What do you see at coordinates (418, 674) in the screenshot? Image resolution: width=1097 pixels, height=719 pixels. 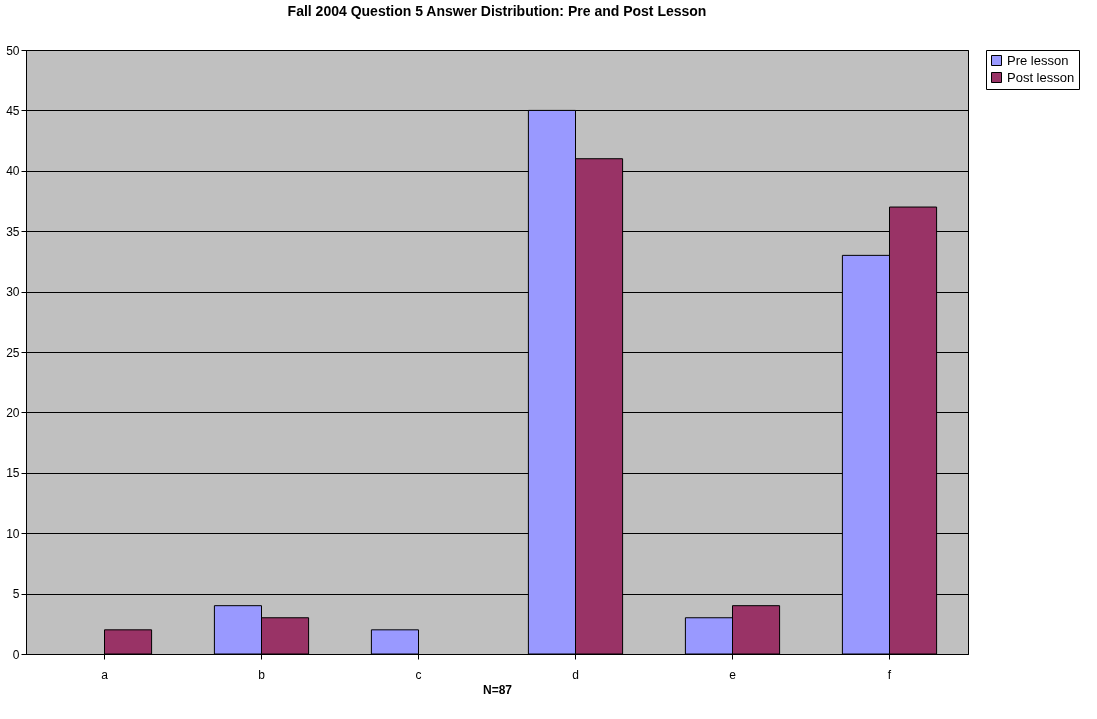 I see `x-tick-label: c` at bounding box center [418, 674].